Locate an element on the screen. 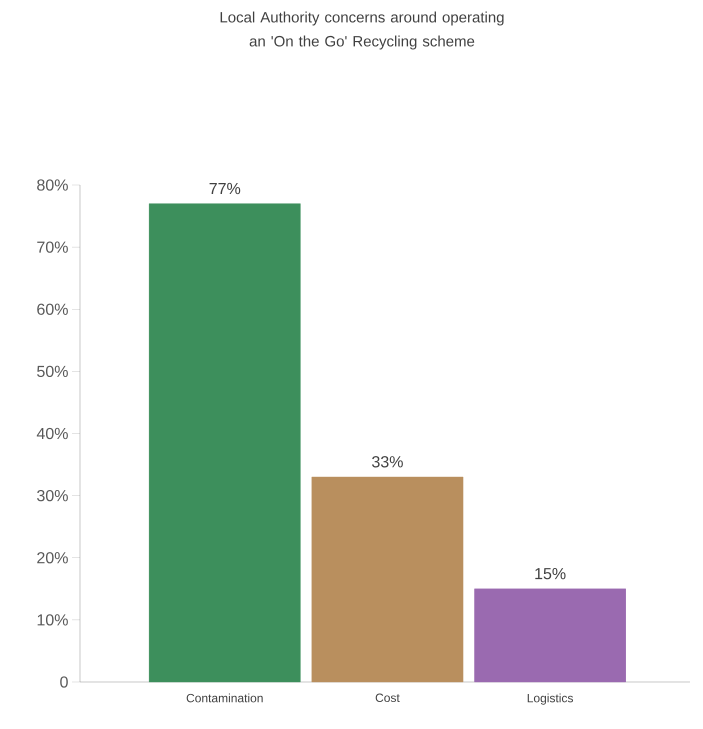  y-tick-label: 20% is located at coordinates (52, 558).